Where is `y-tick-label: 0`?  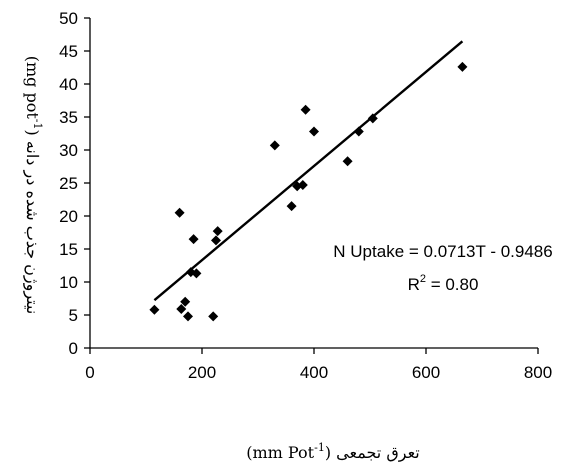 y-tick-label: 0 is located at coordinates (73, 348).